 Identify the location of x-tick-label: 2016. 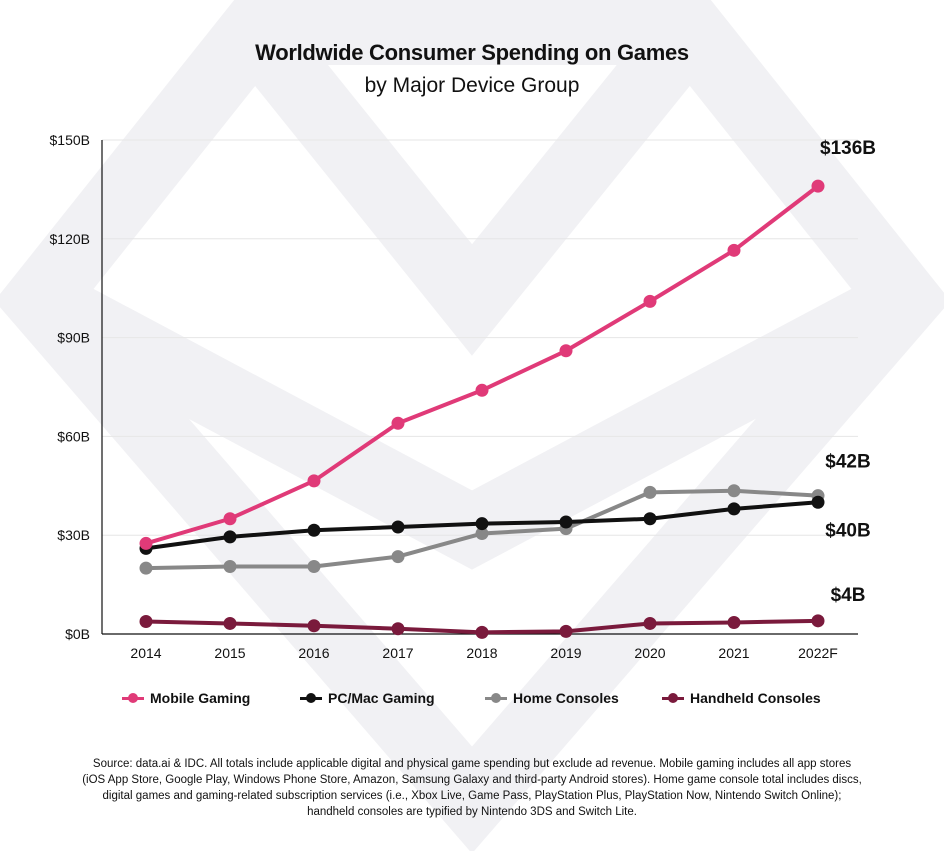
(313, 653).